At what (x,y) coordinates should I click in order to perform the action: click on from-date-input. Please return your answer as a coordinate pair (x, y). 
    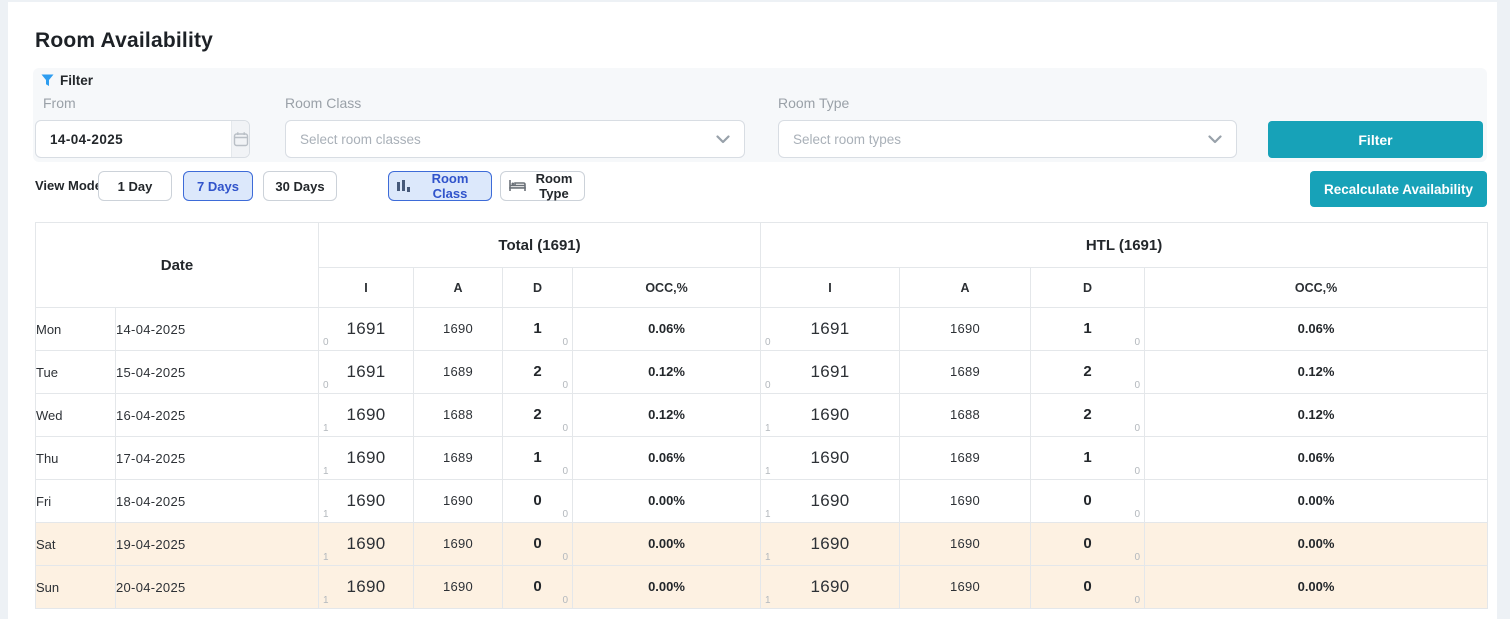
    Looking at the image, I should click on (133, 139).